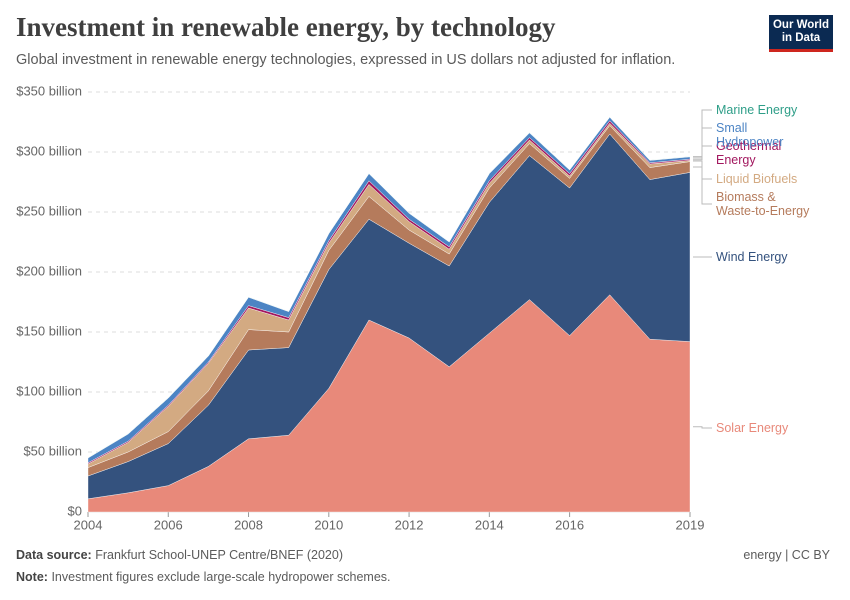 The width and height of the screenshot is (850, 600). What do you see at coordinates (800, 25) in the screenshot?
I see `logo-text: Our World` at bounding box center [800, 25].